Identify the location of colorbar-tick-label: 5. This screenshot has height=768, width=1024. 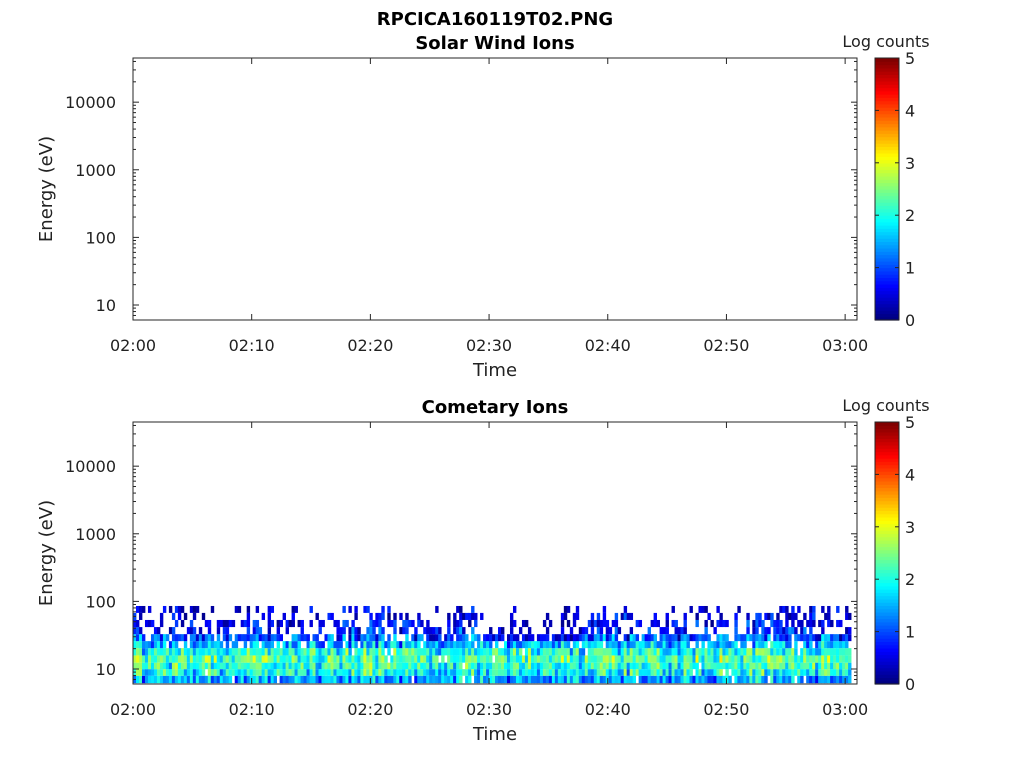
(910, 58).